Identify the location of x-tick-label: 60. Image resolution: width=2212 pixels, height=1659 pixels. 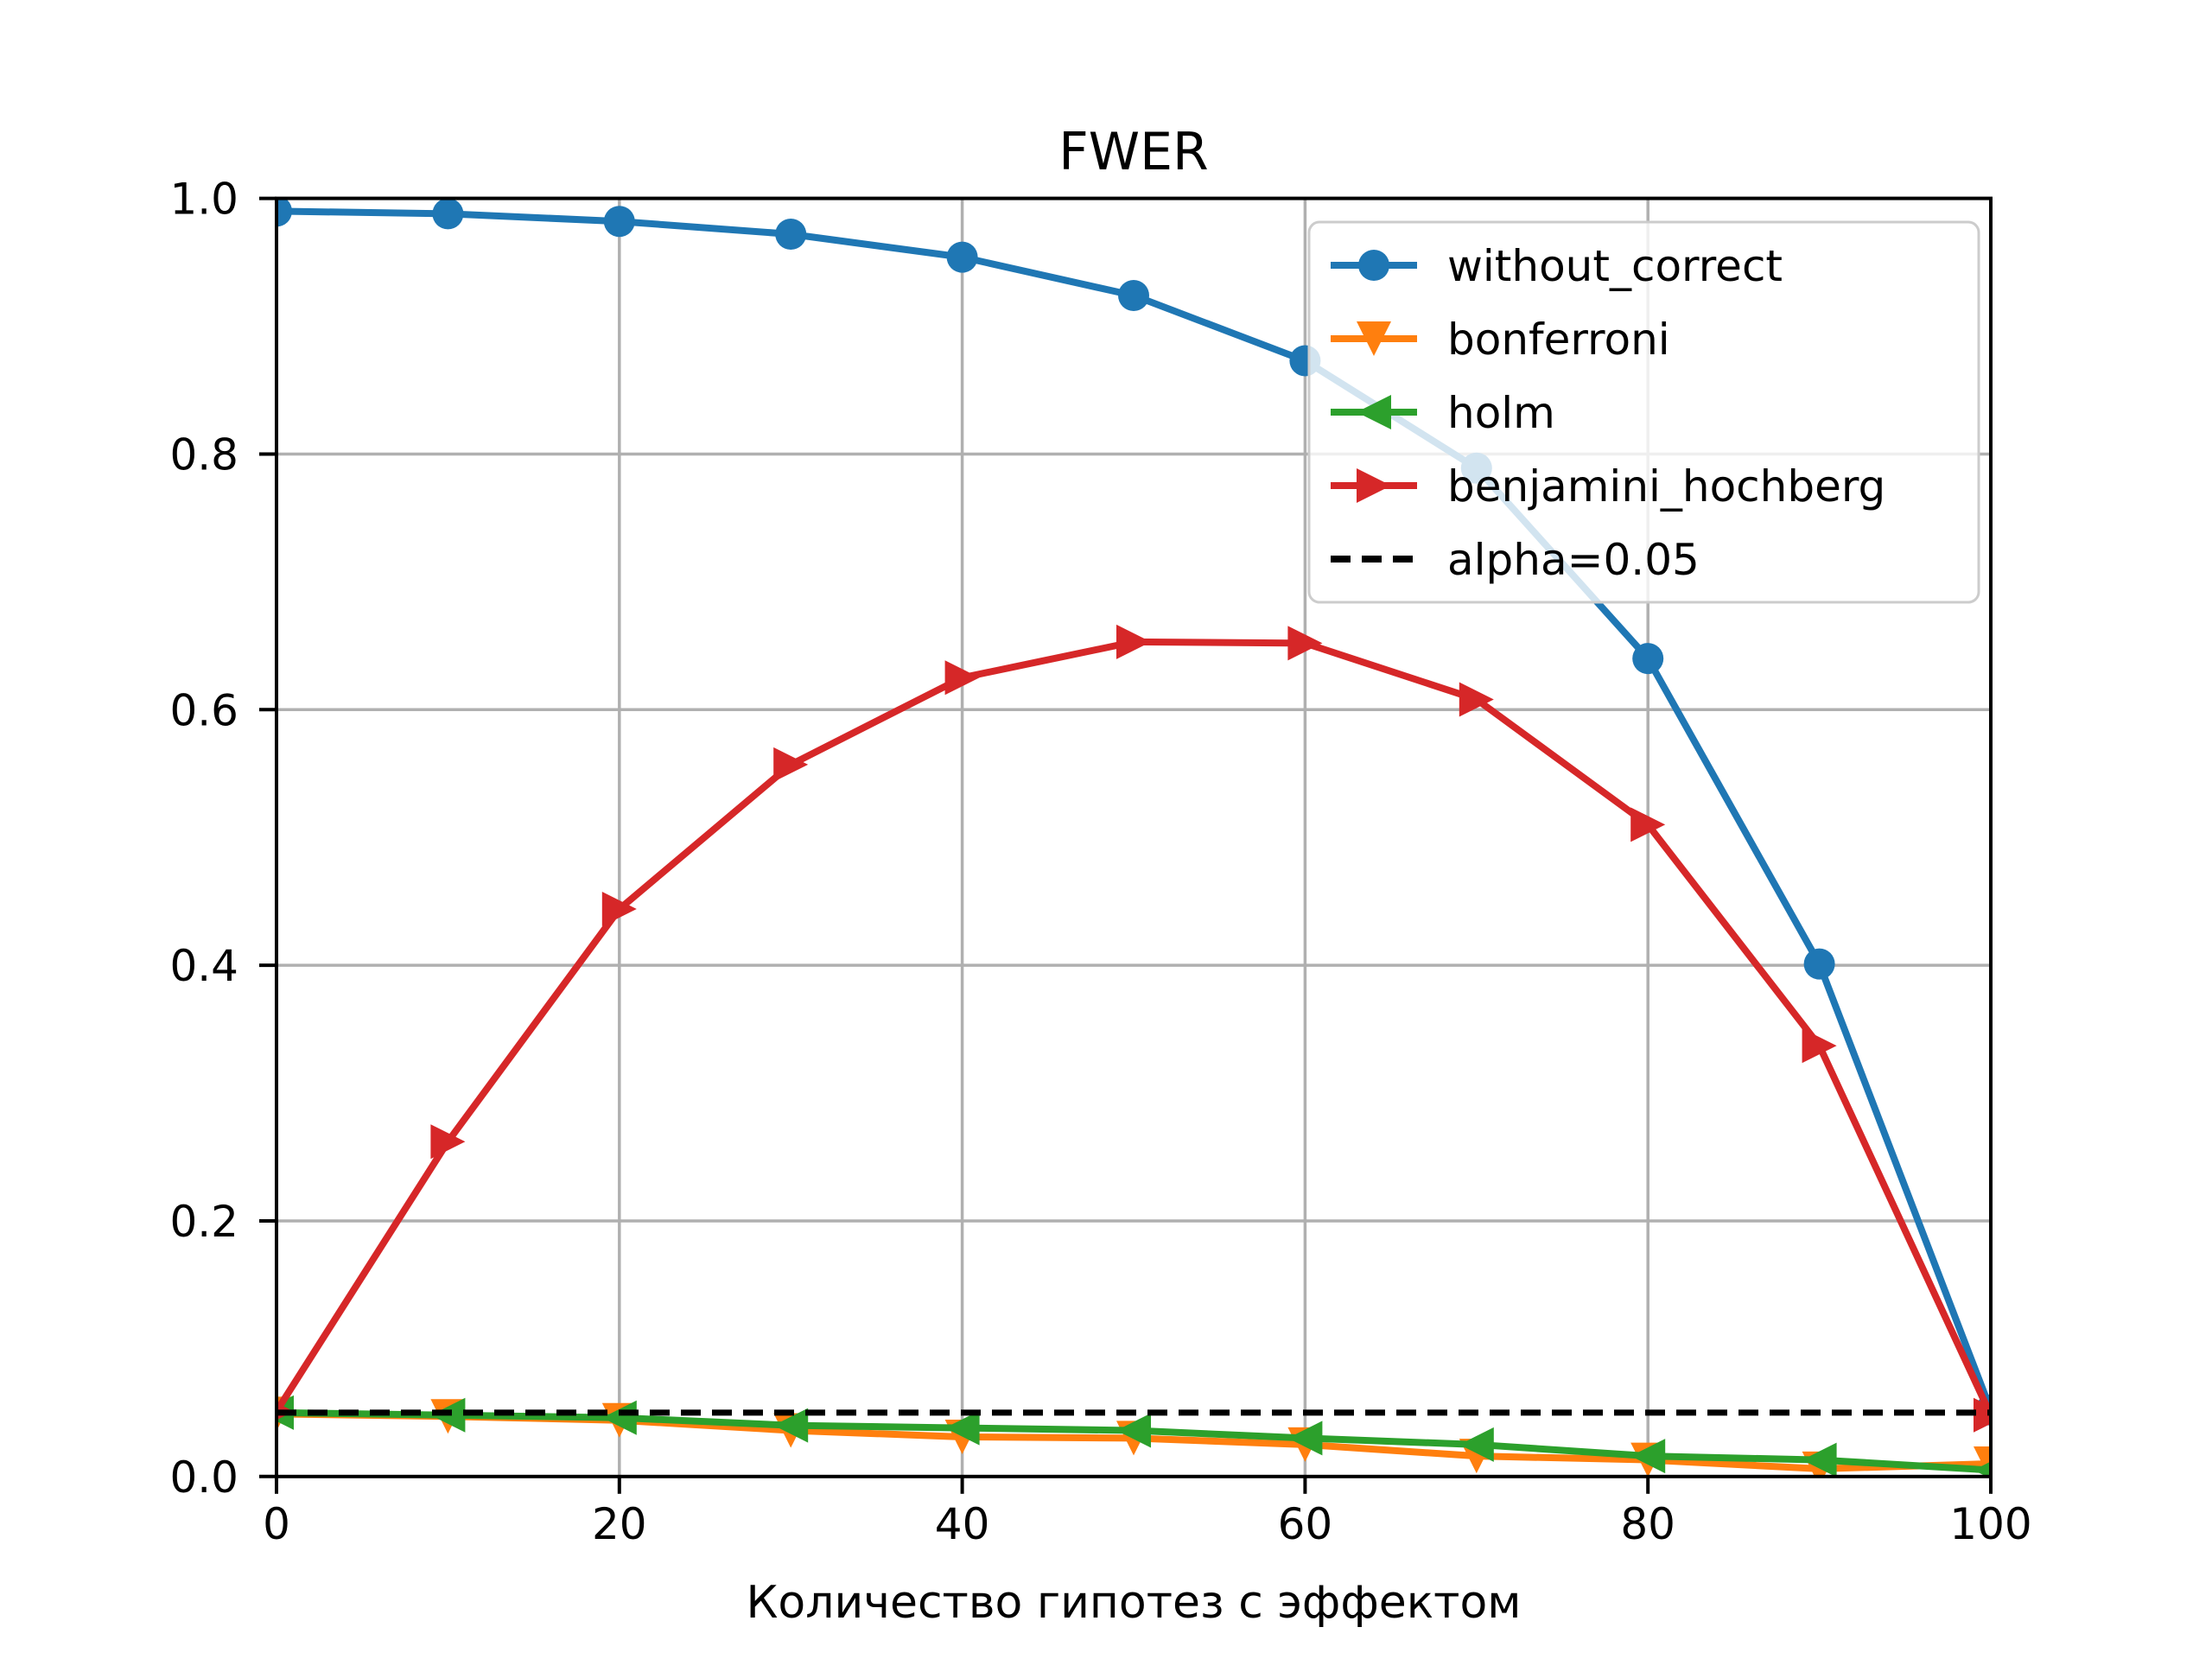
(1305, 1524).